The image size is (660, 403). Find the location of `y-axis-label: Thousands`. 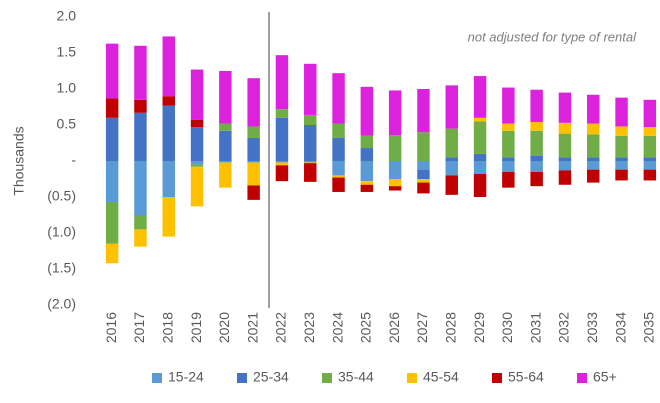

y-axis-label: Thousands is located at coordinates (19, 160).